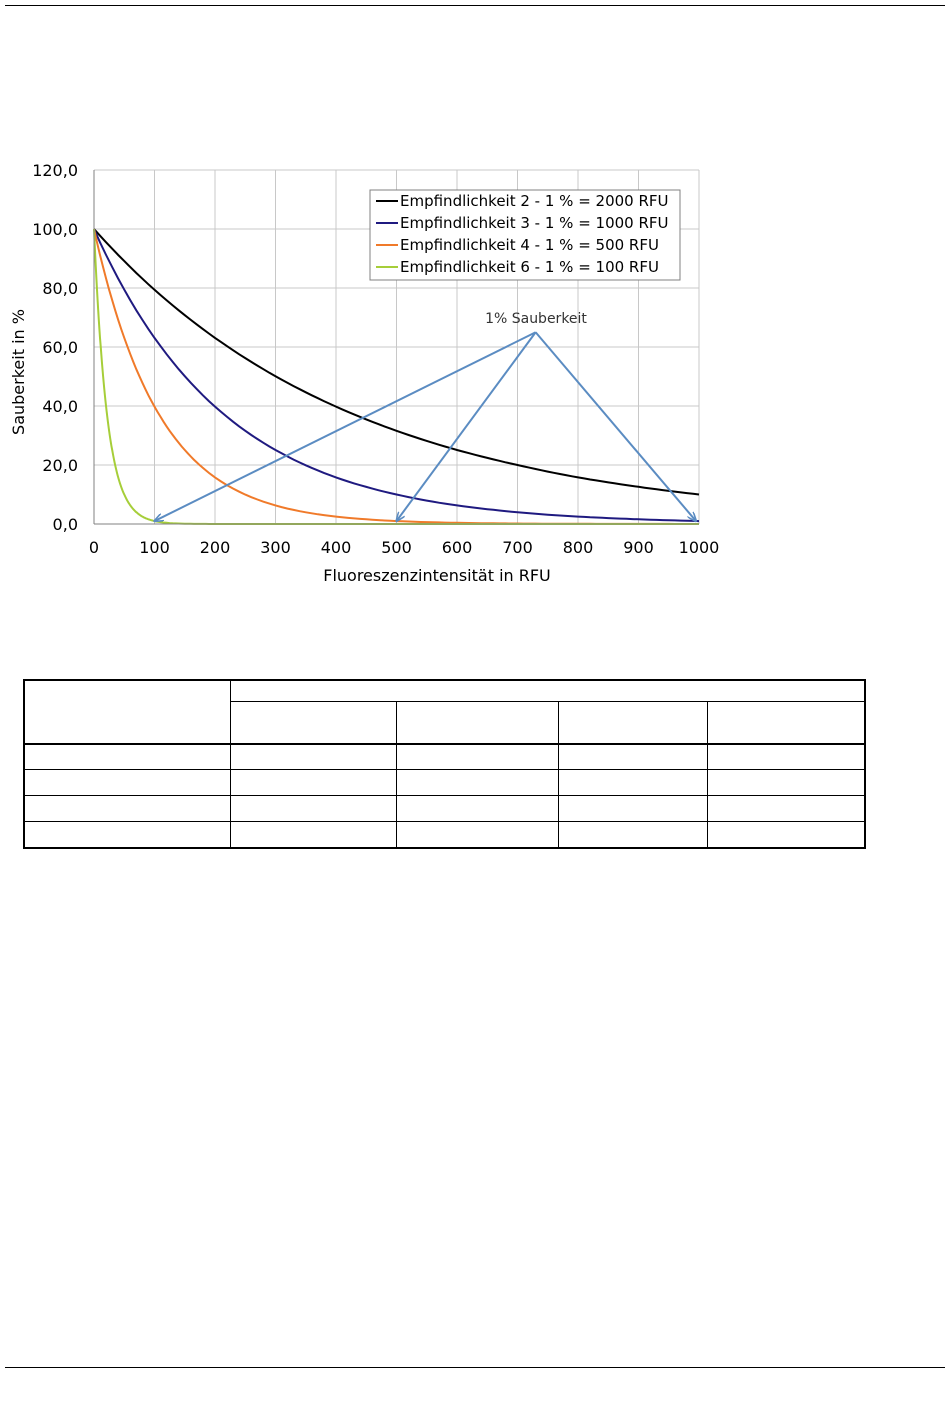 This screenshot has width=950, height=1401. I want to click on x-tick-label: 600, so click(457, 547).